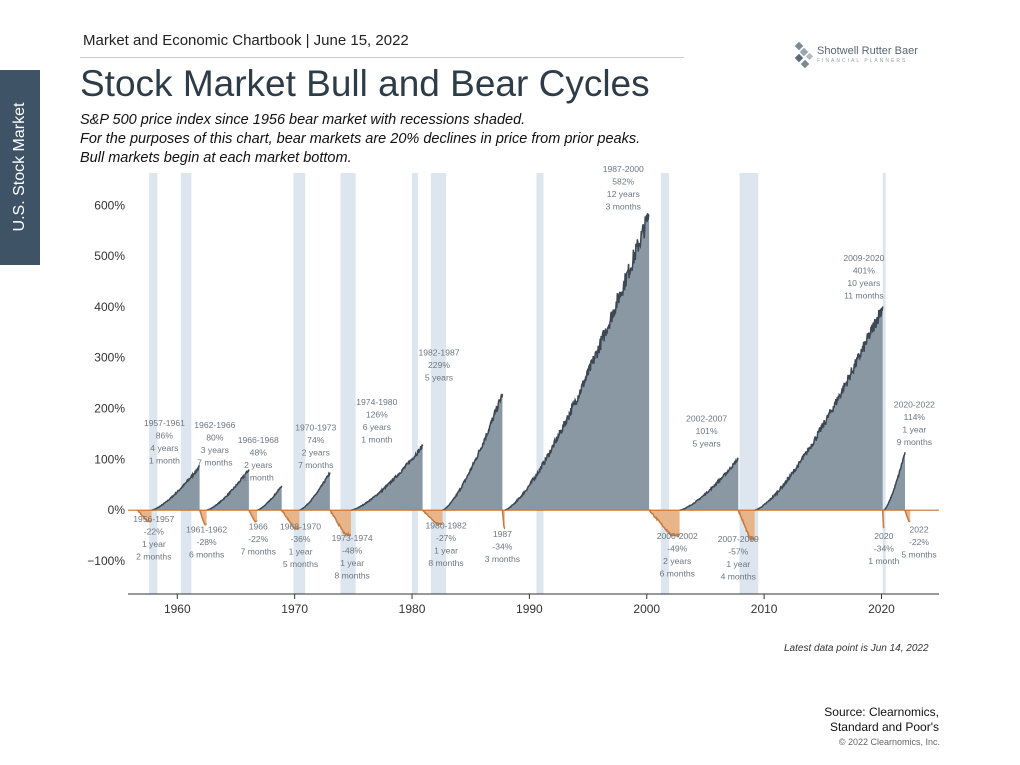  What do you see at coordinates (382, 57) in the screenshot?
I see `header-divider` at bounding box center [382, 57].